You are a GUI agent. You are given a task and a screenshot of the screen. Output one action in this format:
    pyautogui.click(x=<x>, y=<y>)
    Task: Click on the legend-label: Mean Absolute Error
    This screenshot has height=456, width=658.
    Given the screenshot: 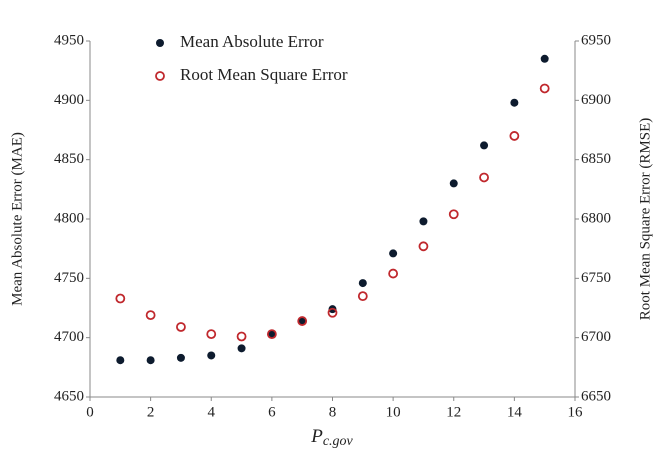 What is the action you would take?
    pyautogui.click(x=252, y=41)
    